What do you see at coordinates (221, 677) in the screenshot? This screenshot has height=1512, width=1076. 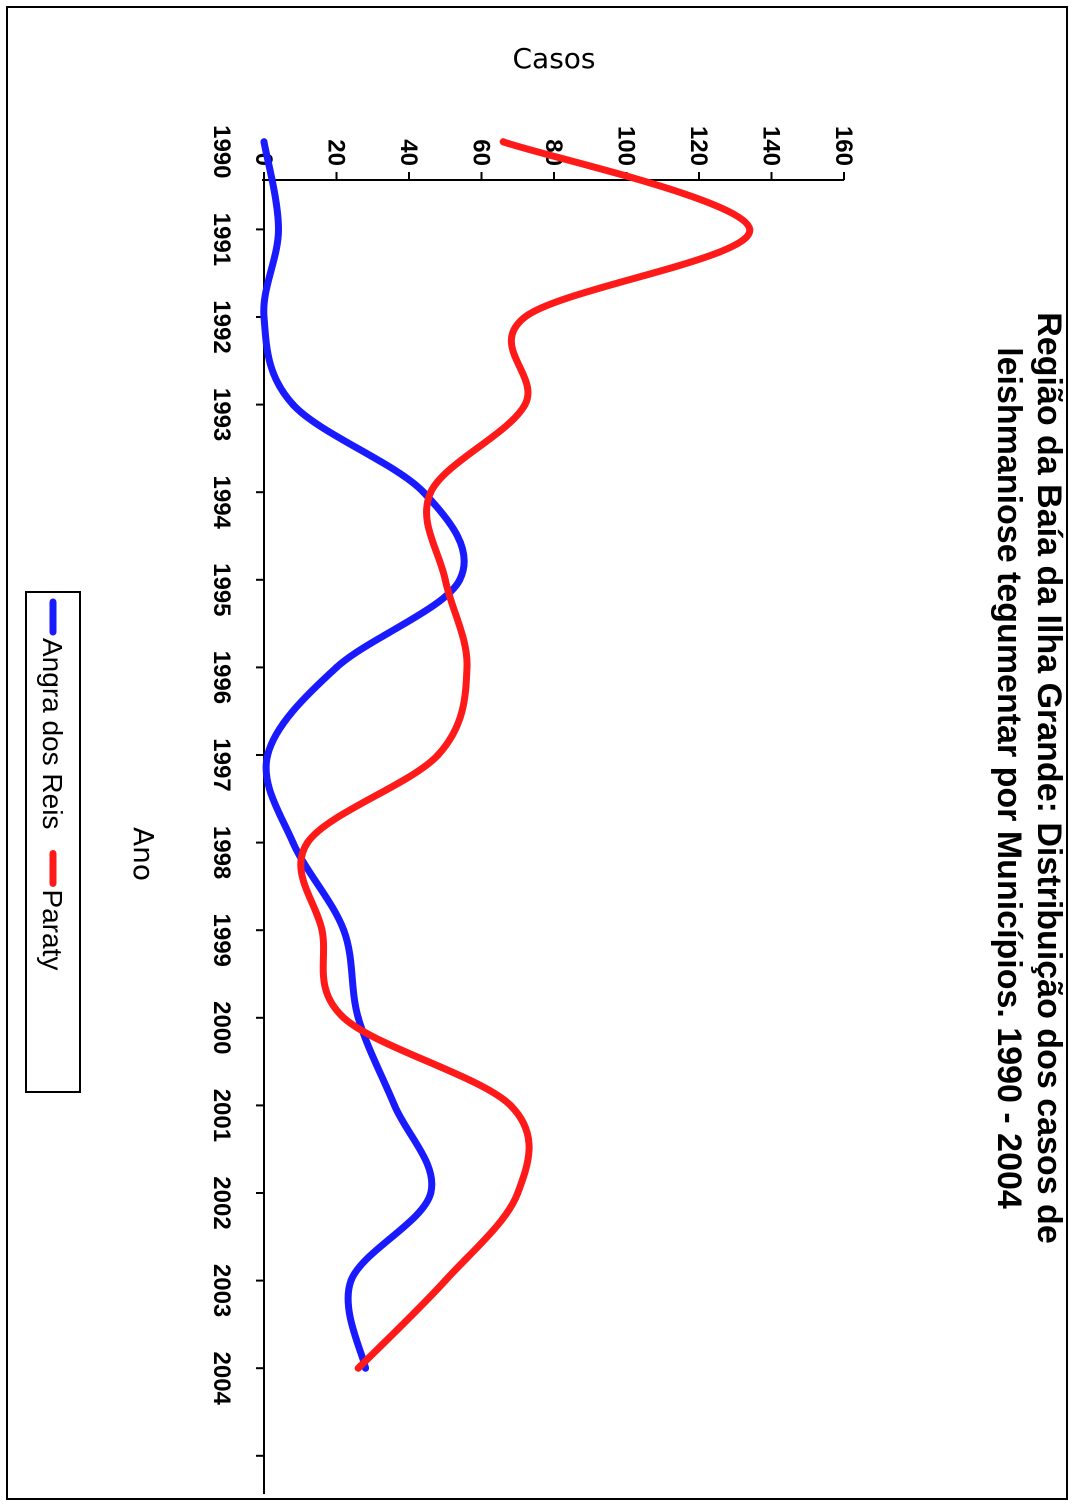 I see `x-tick-label: 1996` at bounding box center [221, 677].